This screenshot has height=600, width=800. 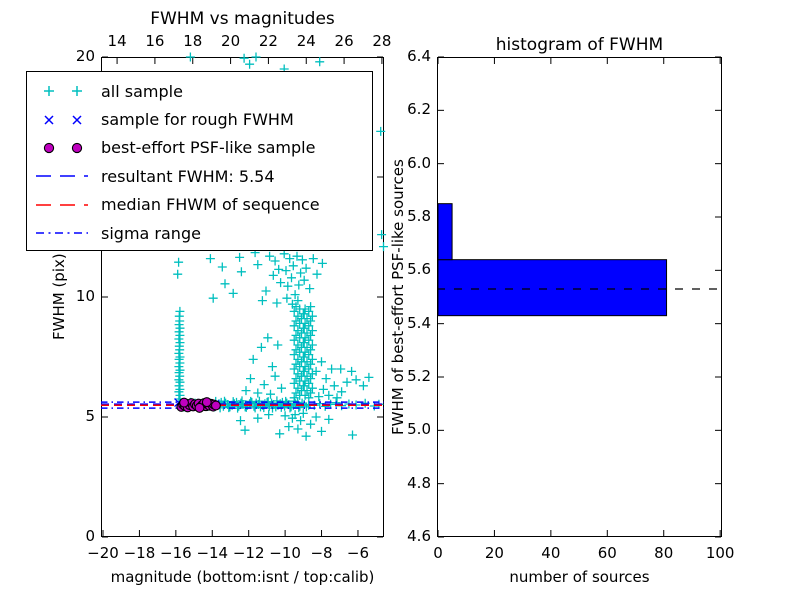 I want to click on tick-label: 4.6, so click(x=419, y=536).